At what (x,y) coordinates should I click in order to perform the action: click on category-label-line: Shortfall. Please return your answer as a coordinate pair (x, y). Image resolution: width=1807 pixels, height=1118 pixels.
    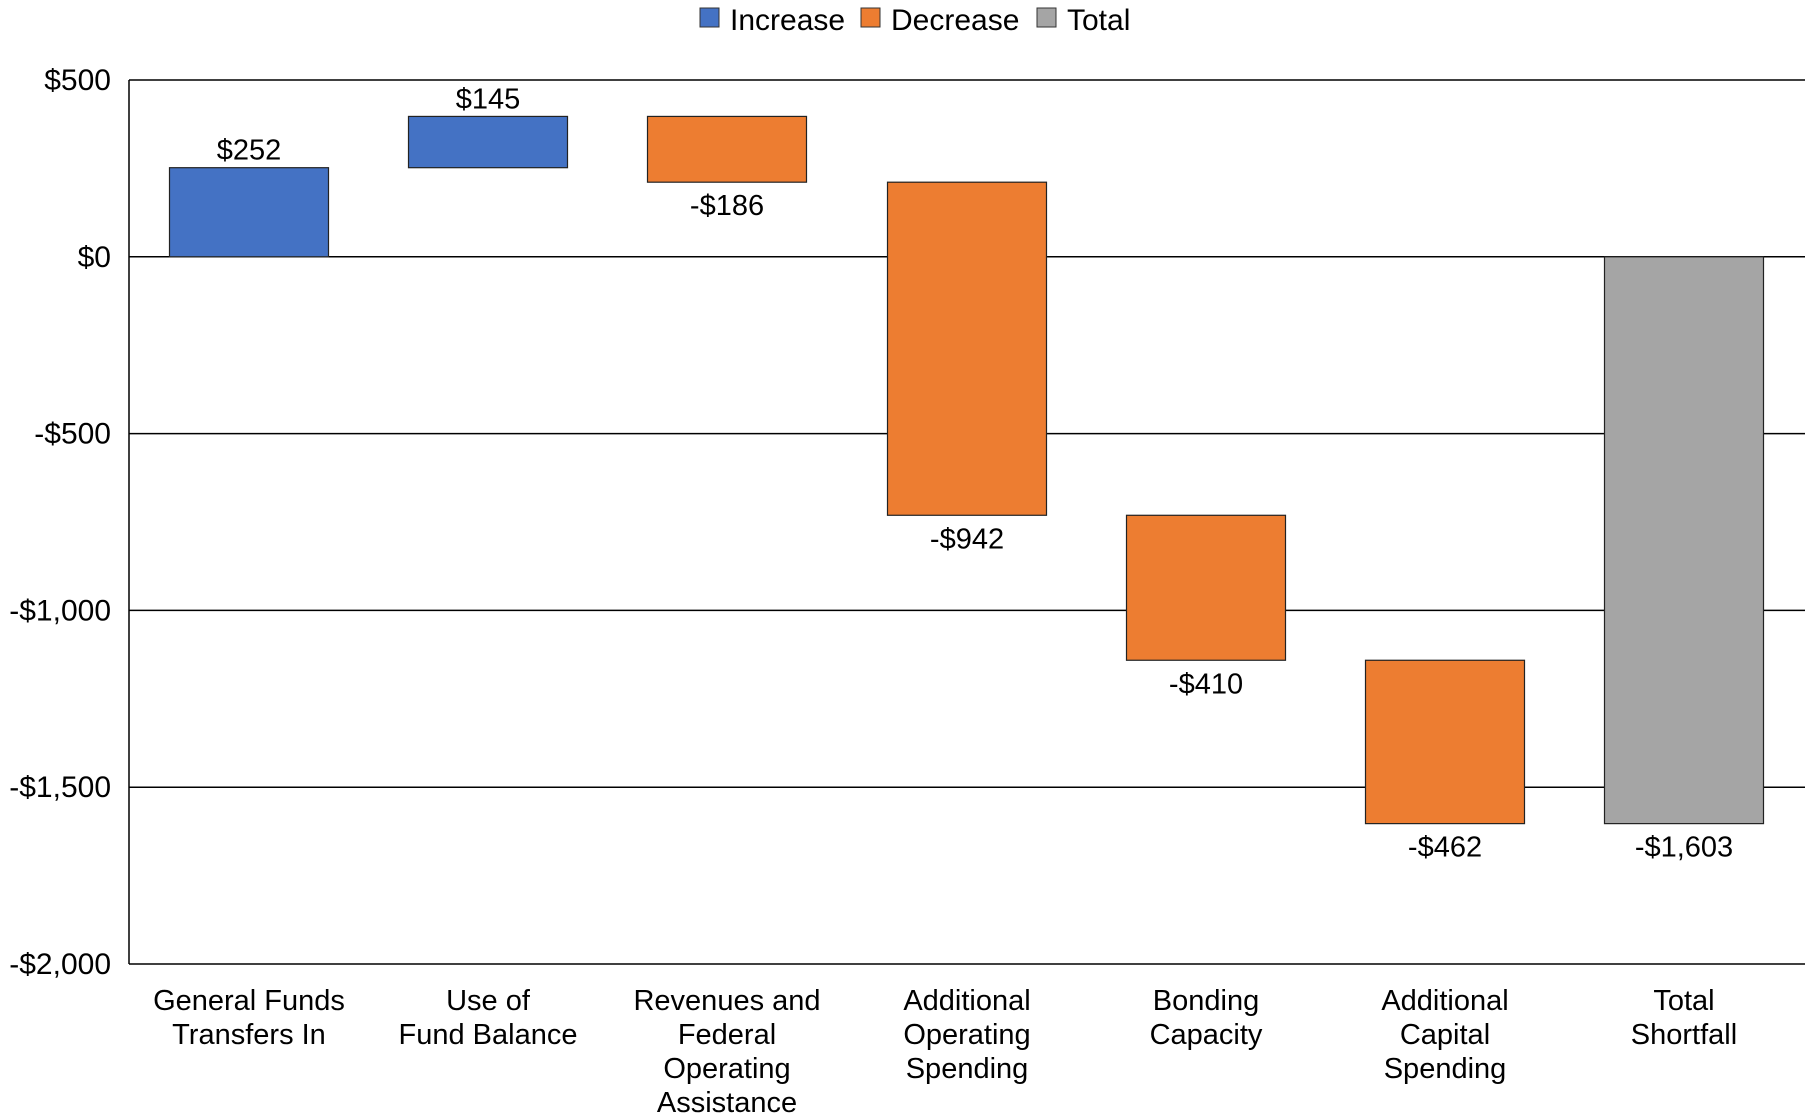
    Looking at the image, I should click on (1684, 1035).